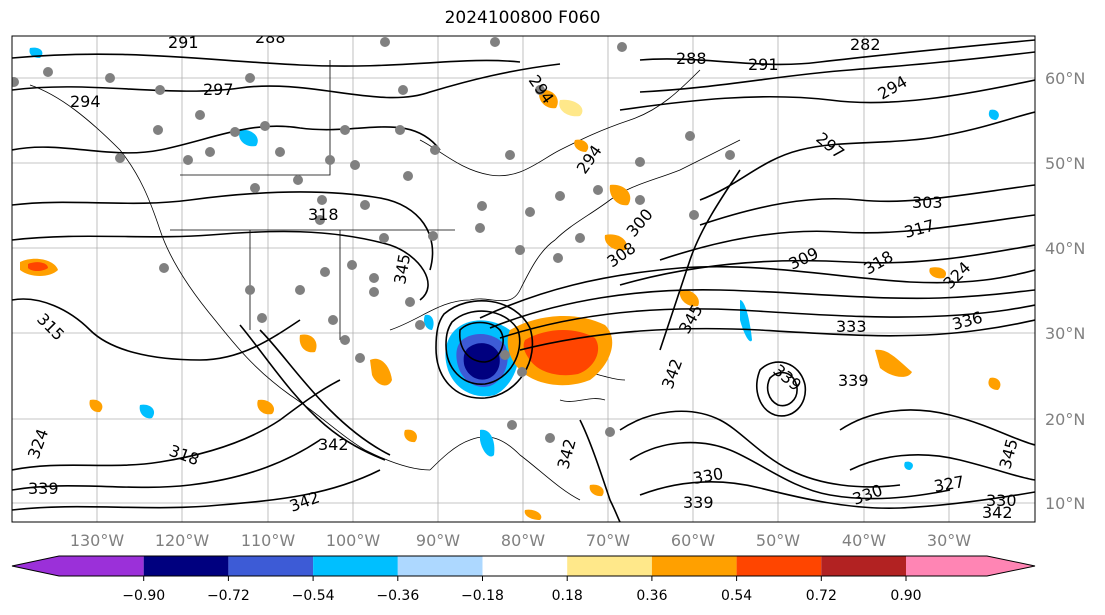 The image size is (1105, 615). What do you see at coordinates (482, 596) in the screenshot?
I see `colorbar-tick-label: −0.18` at bounding box center [482, 596].